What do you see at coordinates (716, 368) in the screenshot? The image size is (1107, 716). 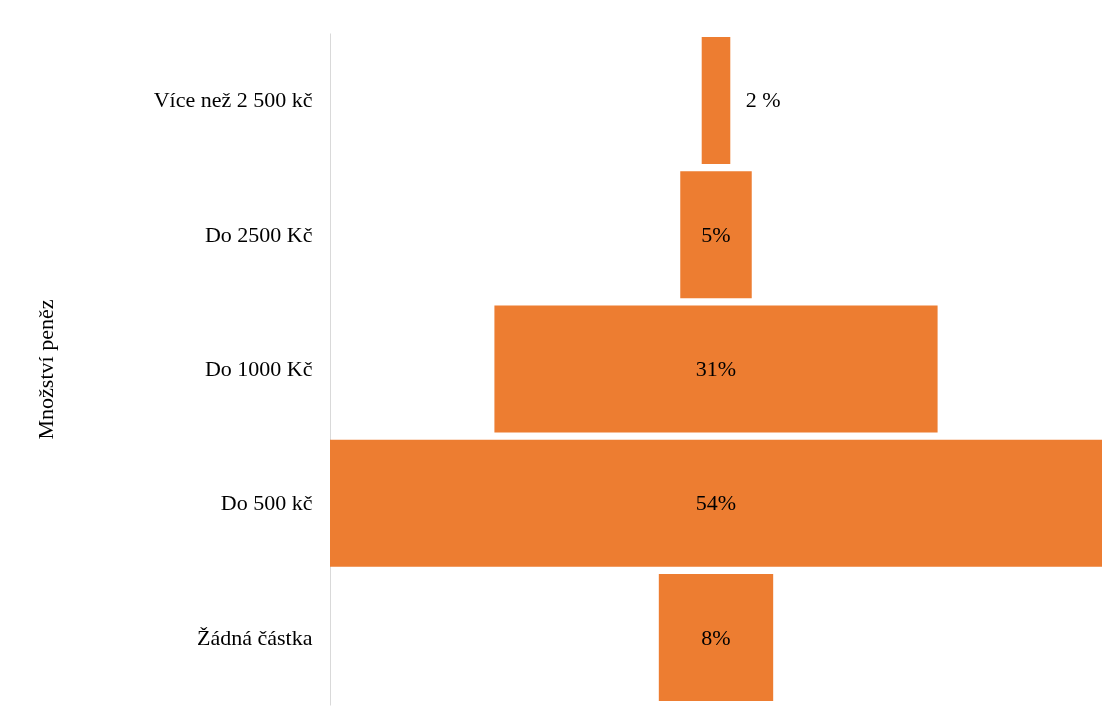 I see `data-label: 31%` at bounding box center [716, 368].